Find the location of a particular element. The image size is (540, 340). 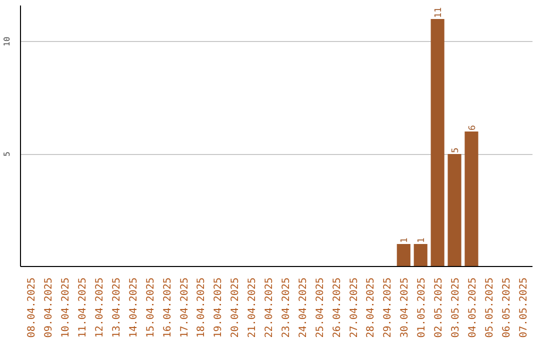

x-tick-label: 20.04.2025 is located at coordinates (236, 307).